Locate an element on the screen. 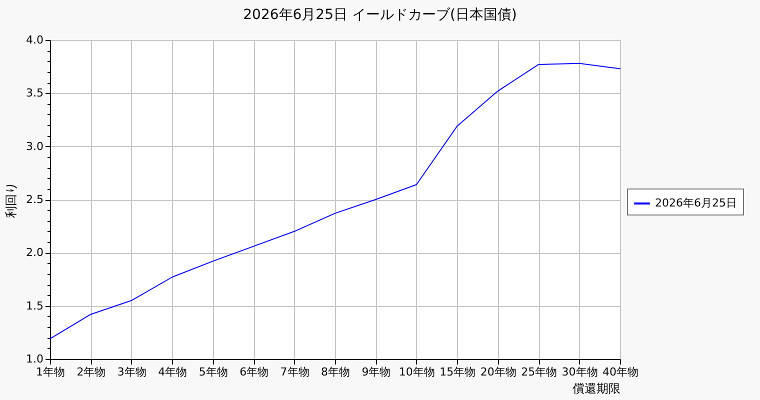 This screenshot has width=760, height=400. y-tick-label: 2.5 is located at coordinates (35, 199).